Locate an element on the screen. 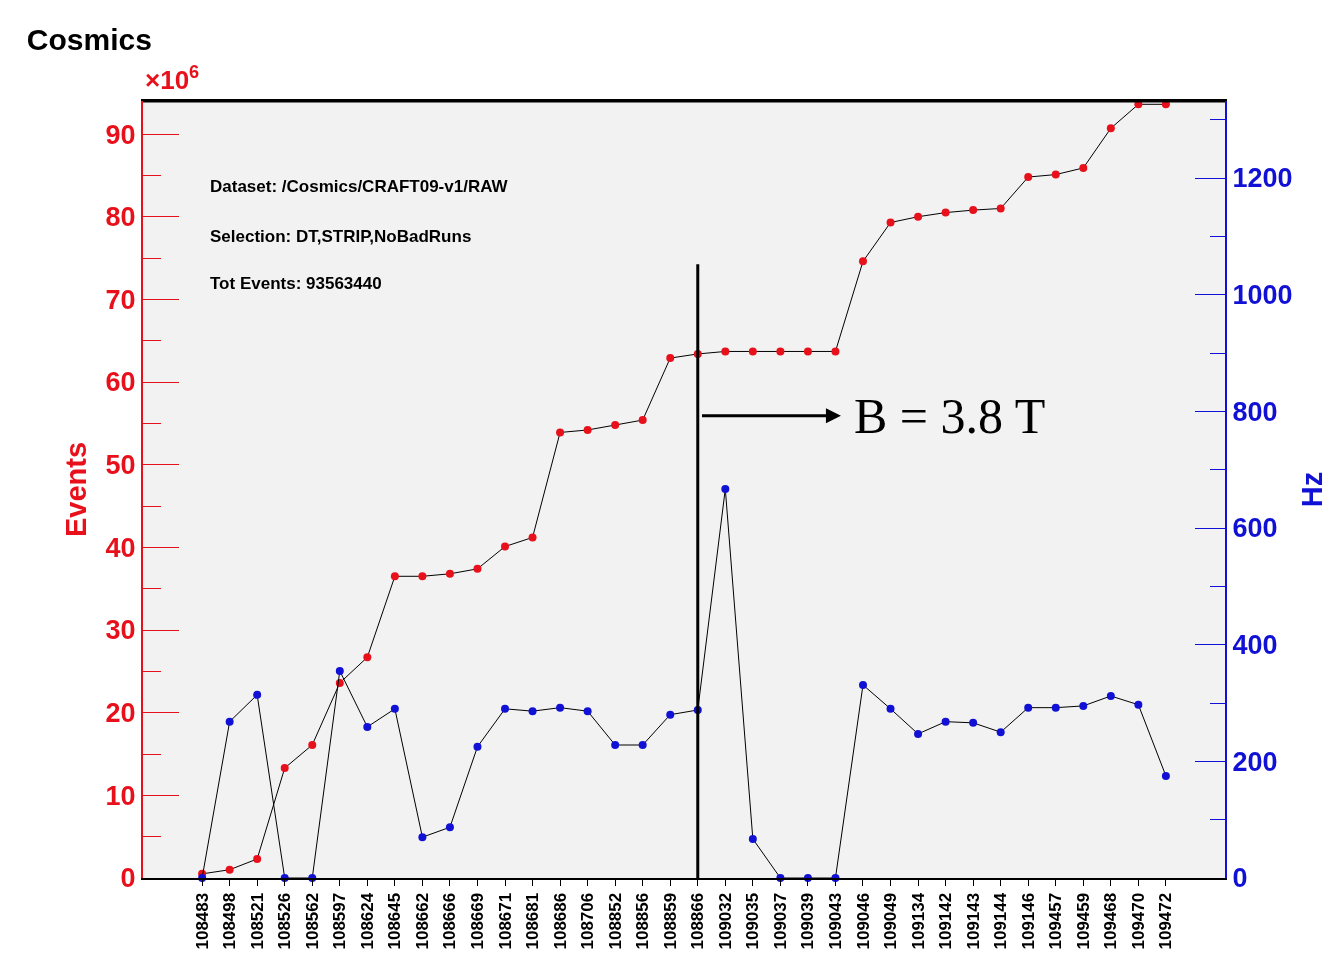 This screenshot has height=977, width=1342. x-tick-label: 109470 is located at coordinates (1138, 921).